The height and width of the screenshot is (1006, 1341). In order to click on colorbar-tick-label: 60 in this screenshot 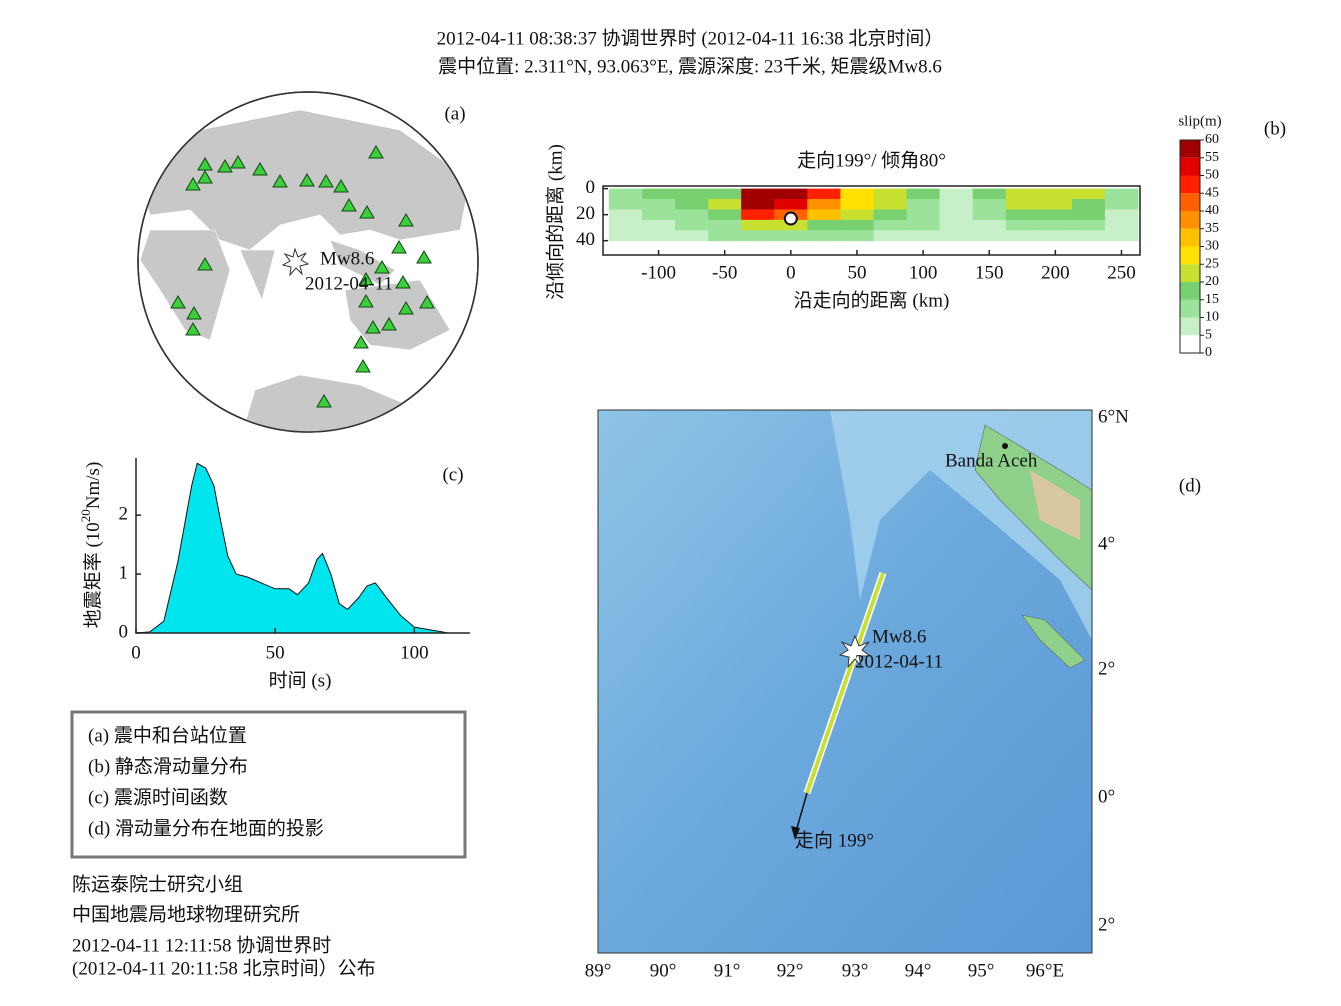, I will do `click(1212, 139)`.